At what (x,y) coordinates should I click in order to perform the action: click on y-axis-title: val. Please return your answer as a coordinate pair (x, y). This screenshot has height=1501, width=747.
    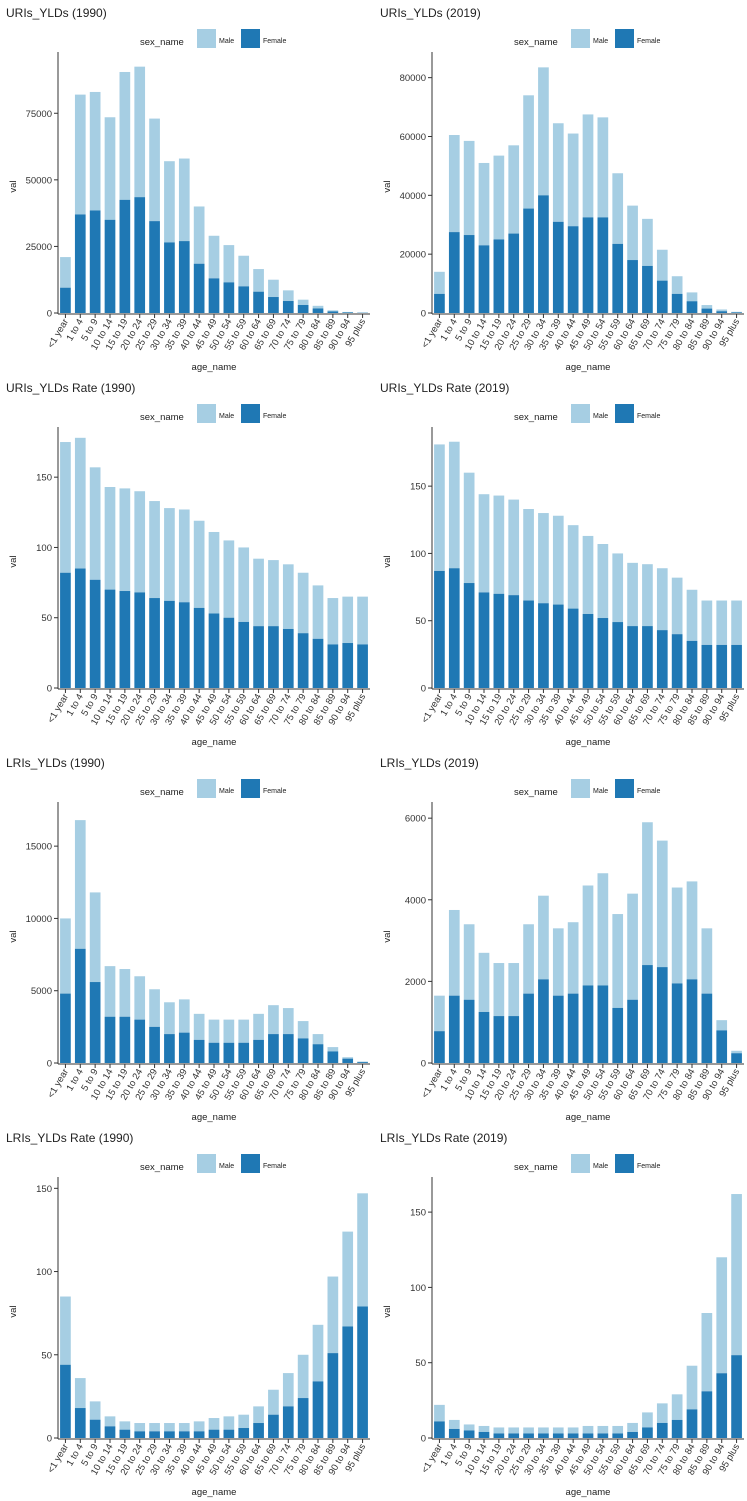
    Looking at the image, I should click on (13, 561).